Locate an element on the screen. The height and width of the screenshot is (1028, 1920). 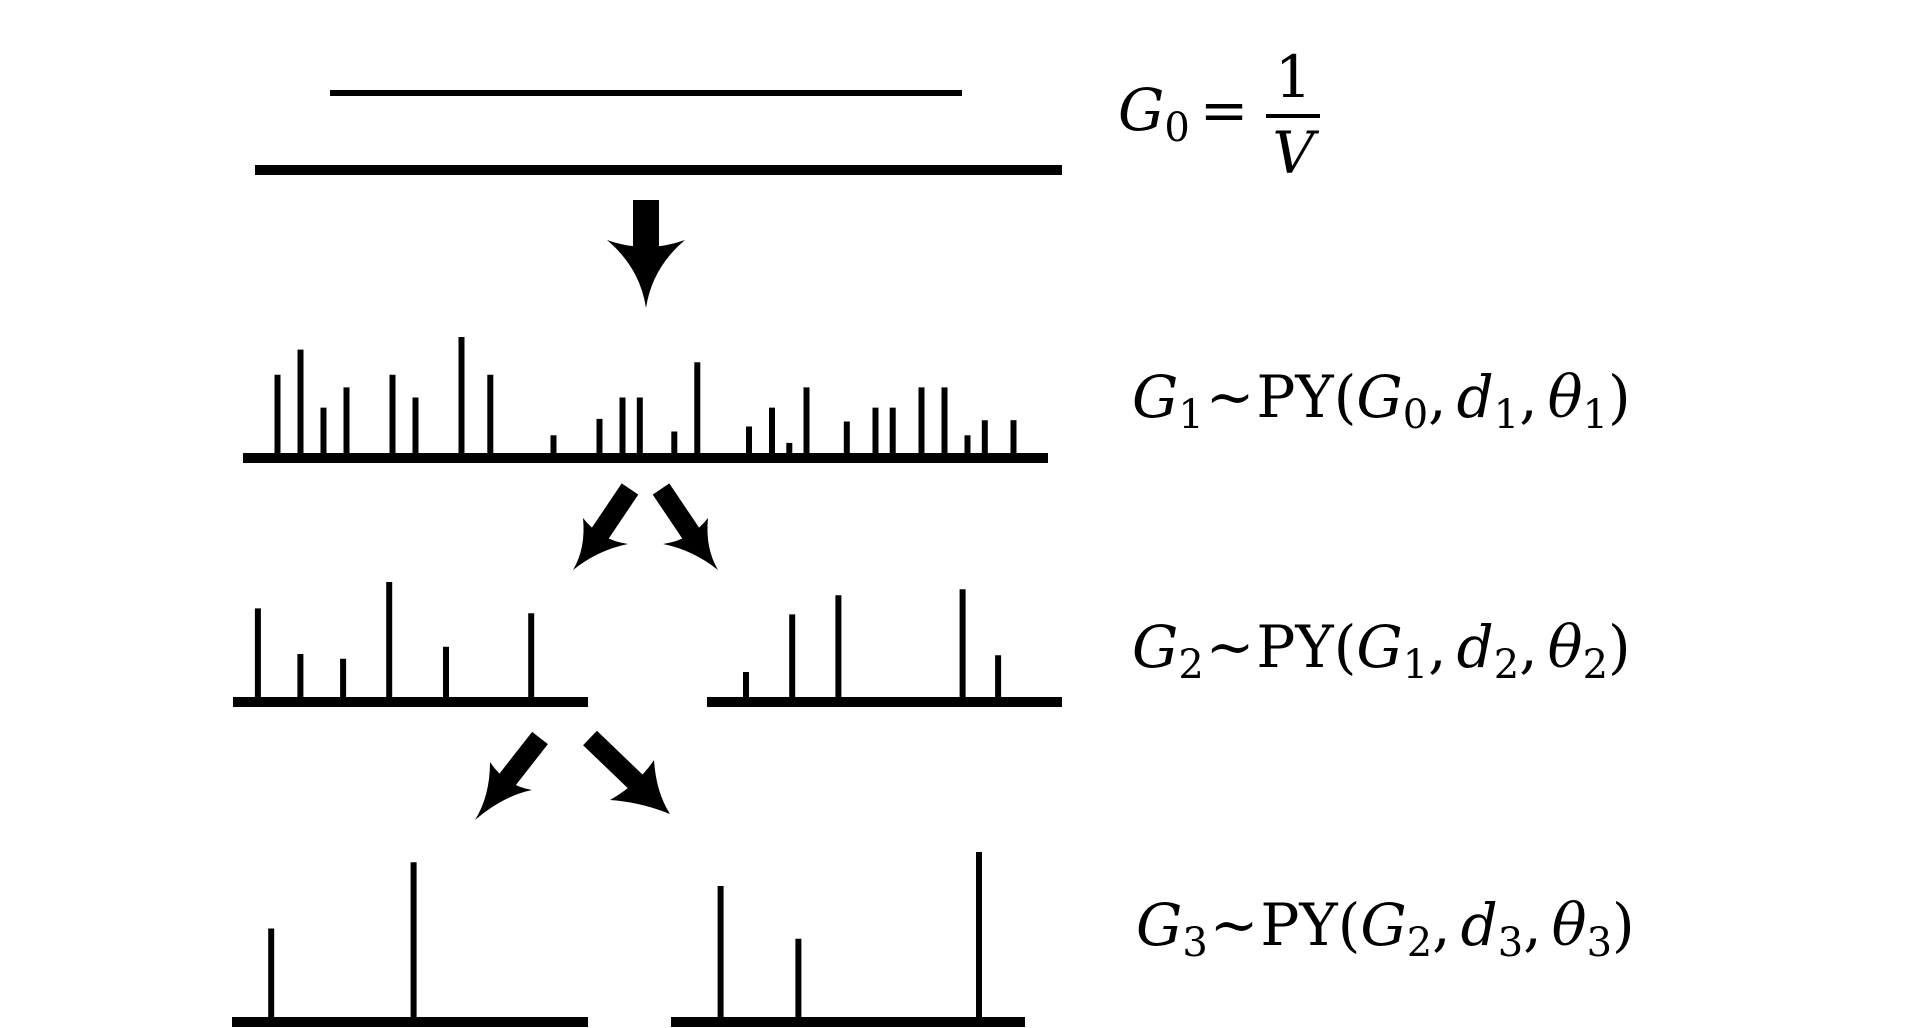
g1-discount-symbol: d is located at coordinates (1475, 397).